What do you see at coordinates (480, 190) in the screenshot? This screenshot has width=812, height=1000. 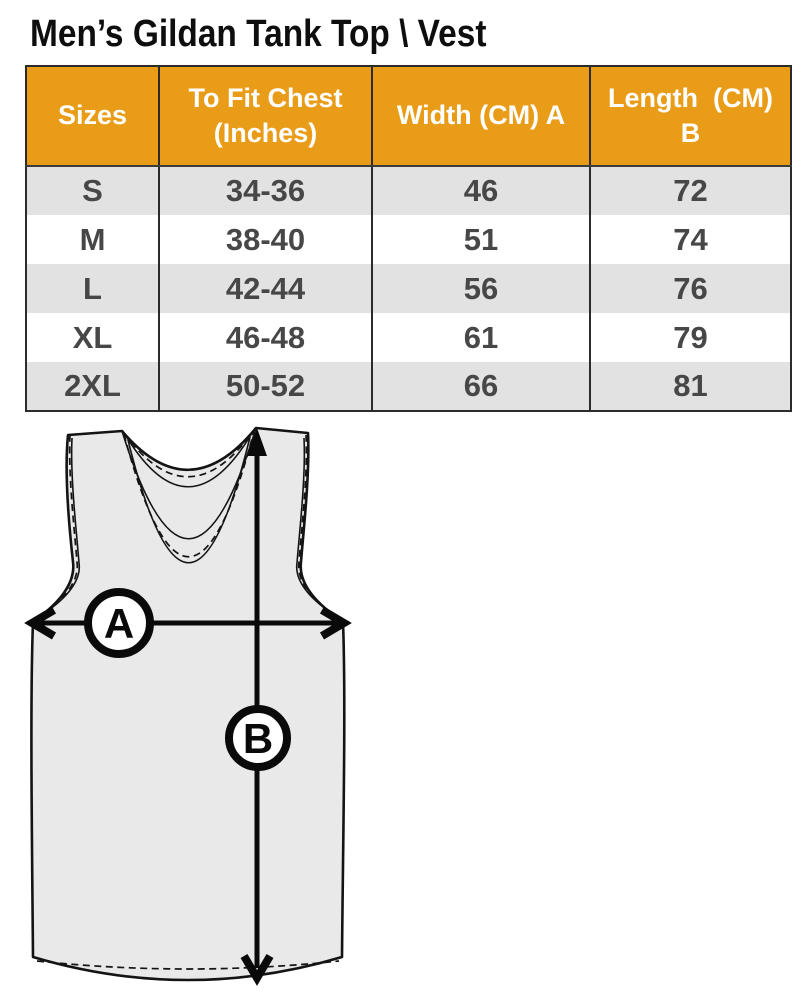 I see `width-cell: 46` at bounding box center [480, 190].